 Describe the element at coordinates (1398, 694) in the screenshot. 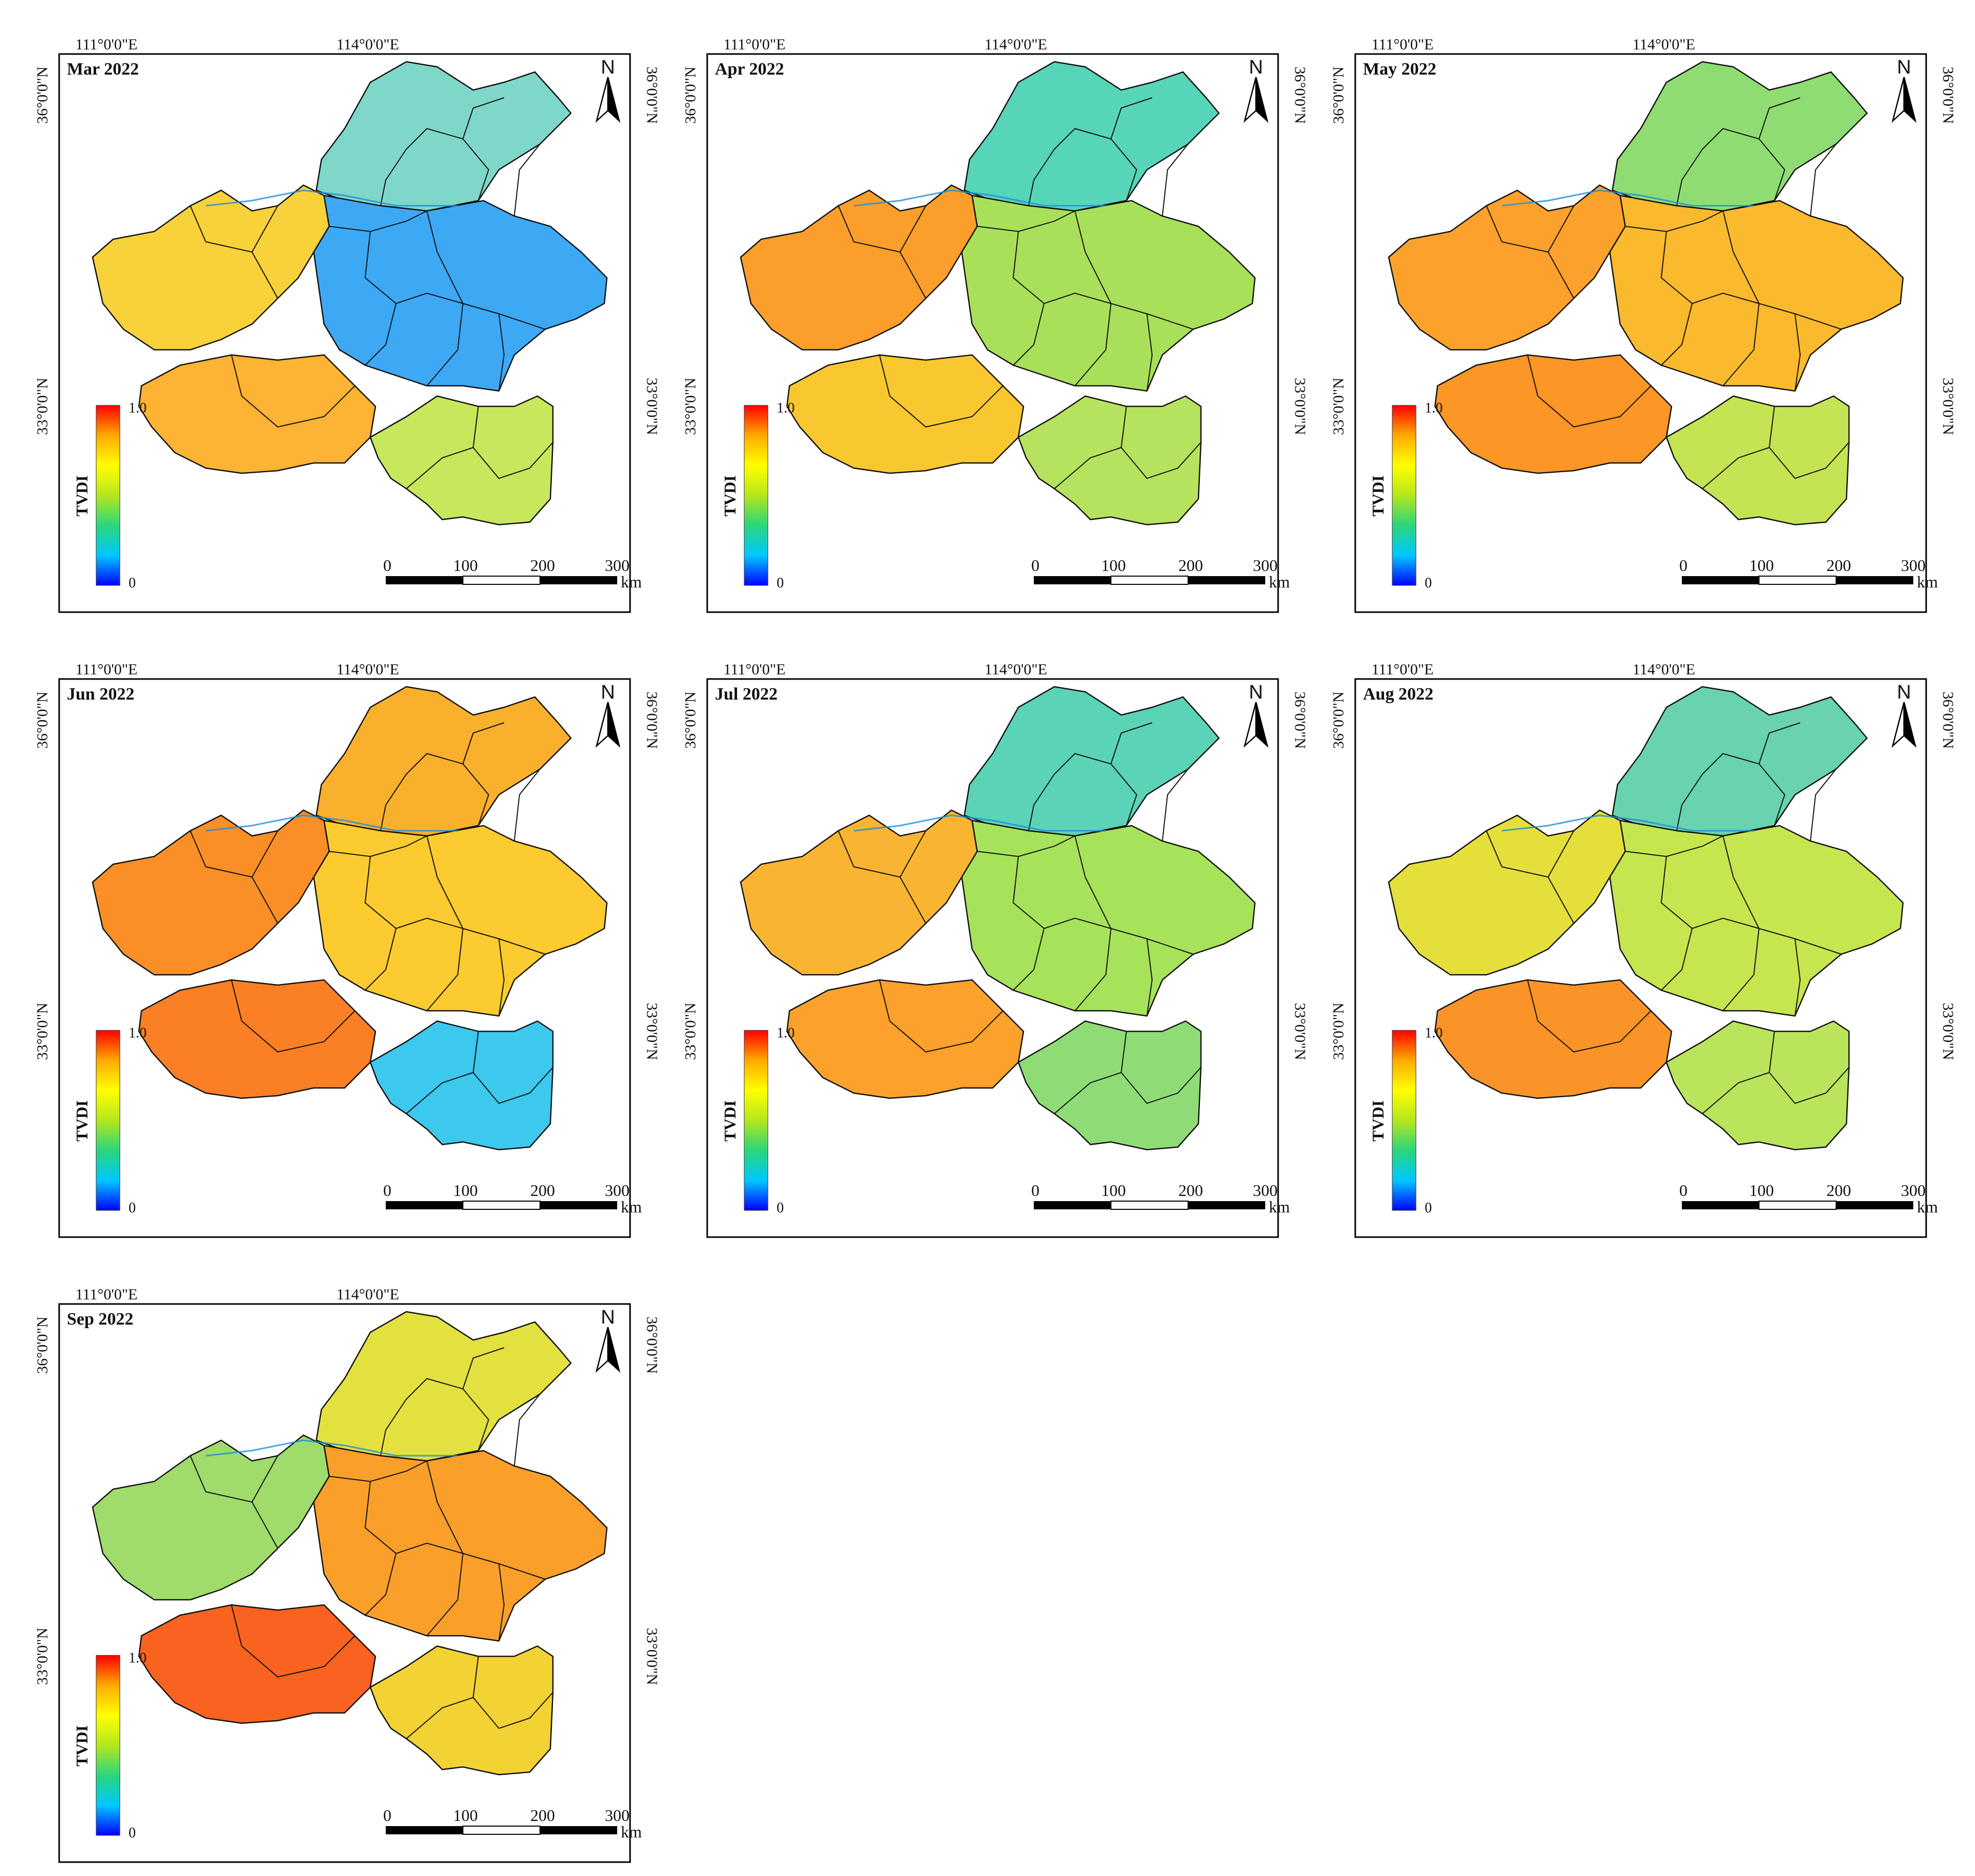

I see `panel-title: Aug 2022` at that location.